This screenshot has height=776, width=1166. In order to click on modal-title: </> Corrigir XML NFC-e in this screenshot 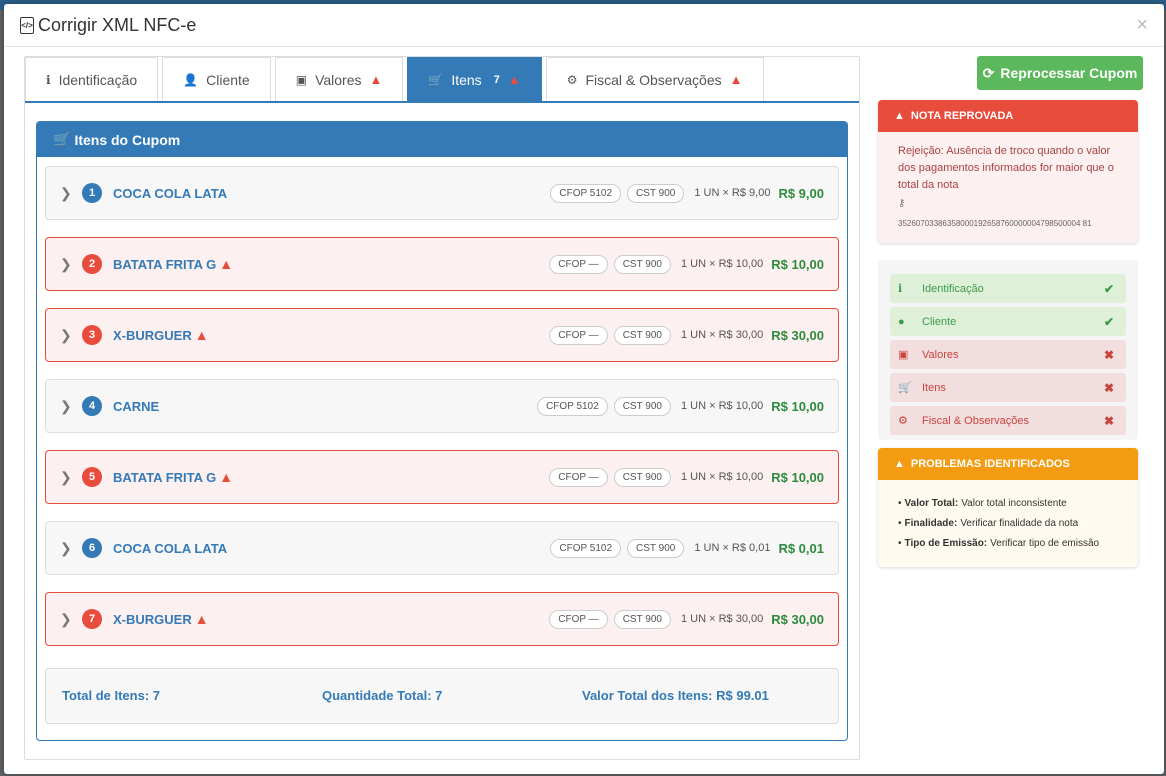, I will do `click(108, 25)`.